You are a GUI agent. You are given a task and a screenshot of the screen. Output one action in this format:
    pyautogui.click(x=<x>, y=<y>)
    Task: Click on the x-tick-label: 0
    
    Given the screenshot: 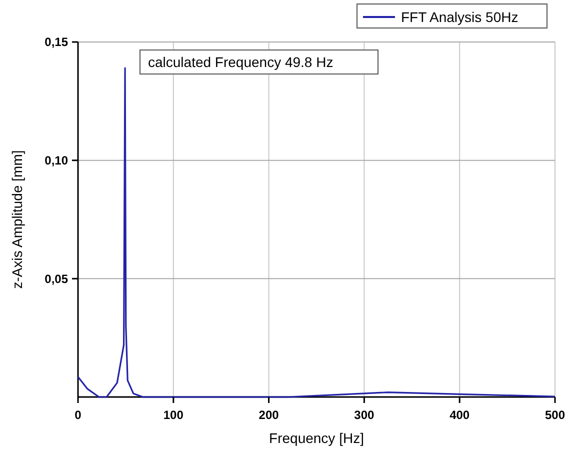 What is the action you would take?
    pyautogui.click(x=78, y=415)
    